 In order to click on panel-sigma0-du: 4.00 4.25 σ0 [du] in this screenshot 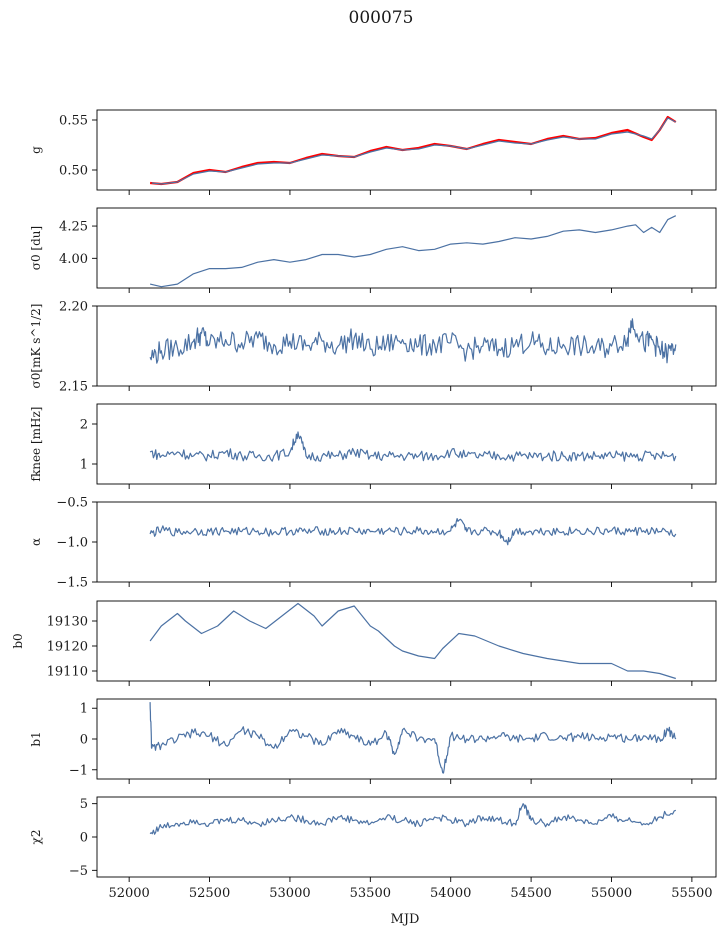, I will do `click(373, 250)`.